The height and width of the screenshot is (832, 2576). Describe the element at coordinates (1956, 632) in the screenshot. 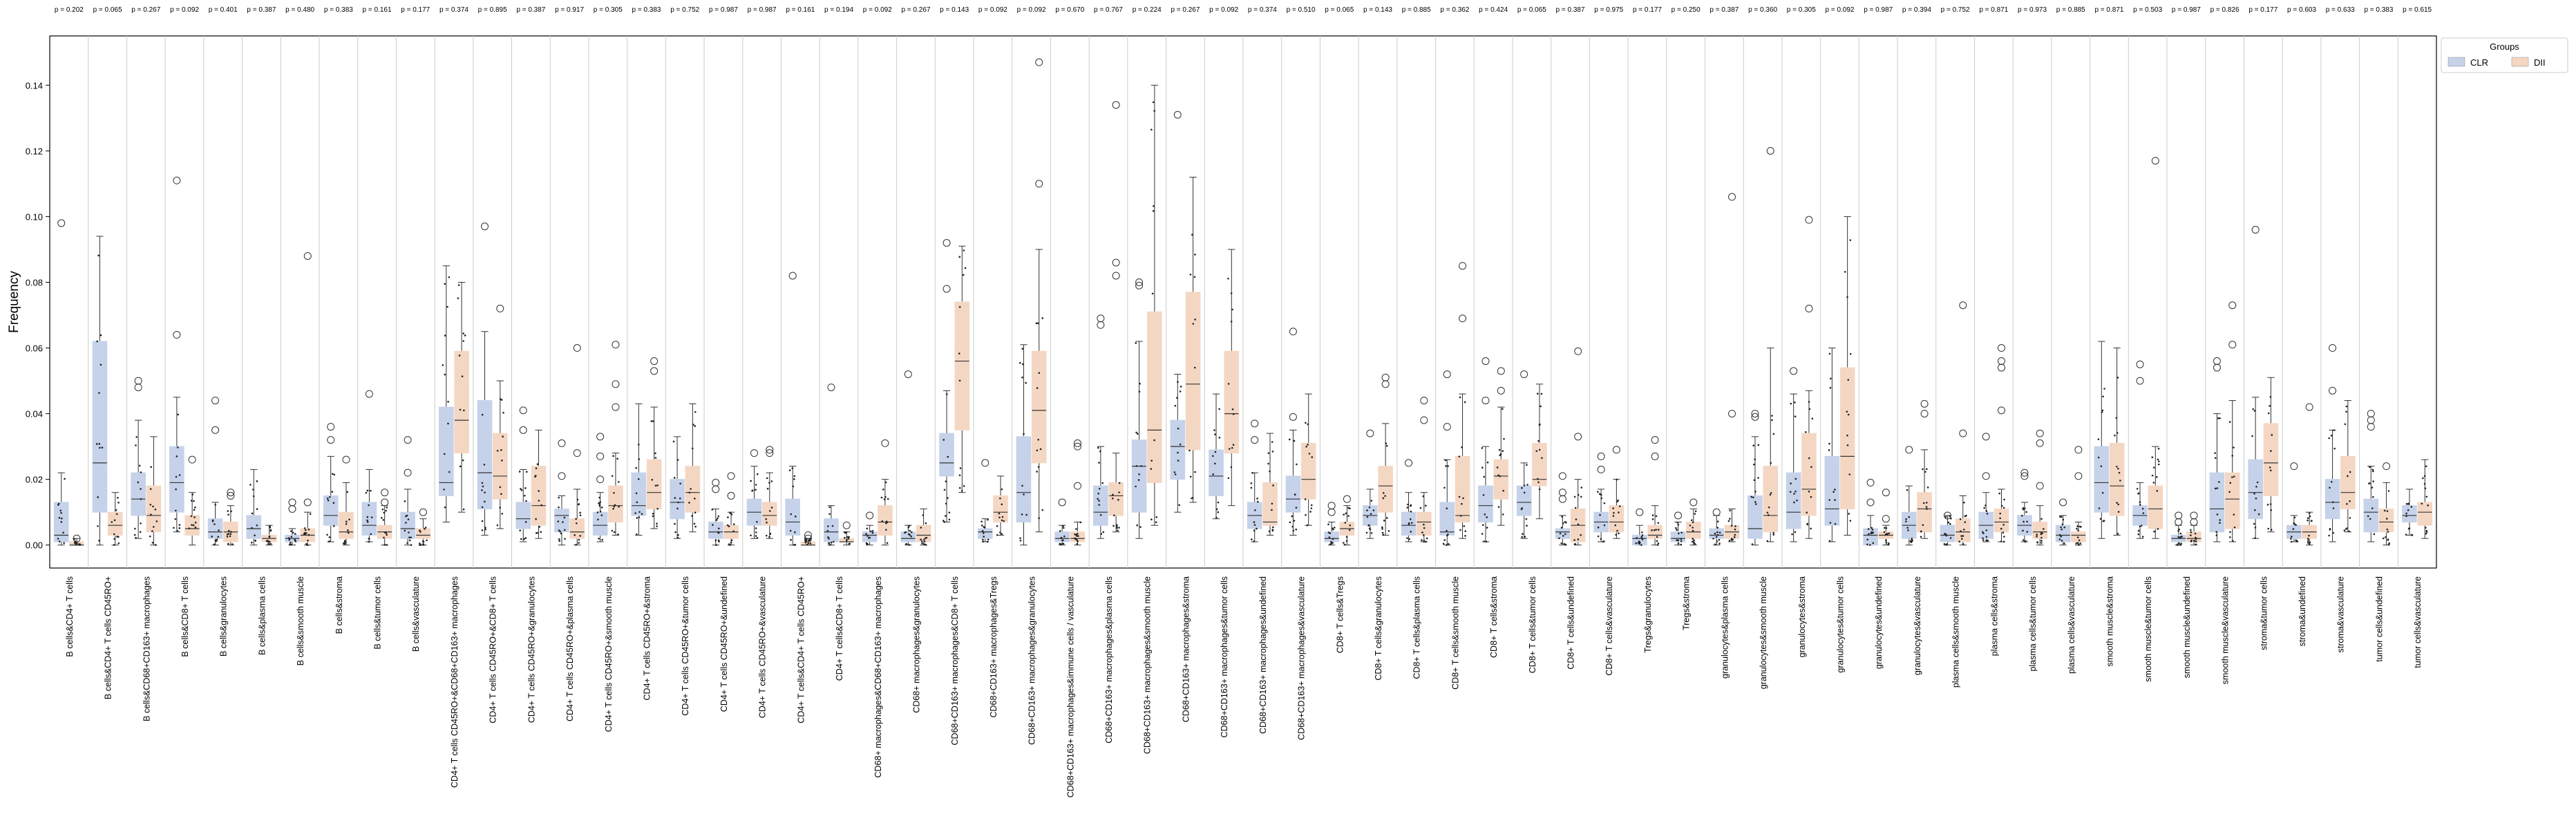

I see `x-tick-label: plasma cells&smooth muscle` at that location.